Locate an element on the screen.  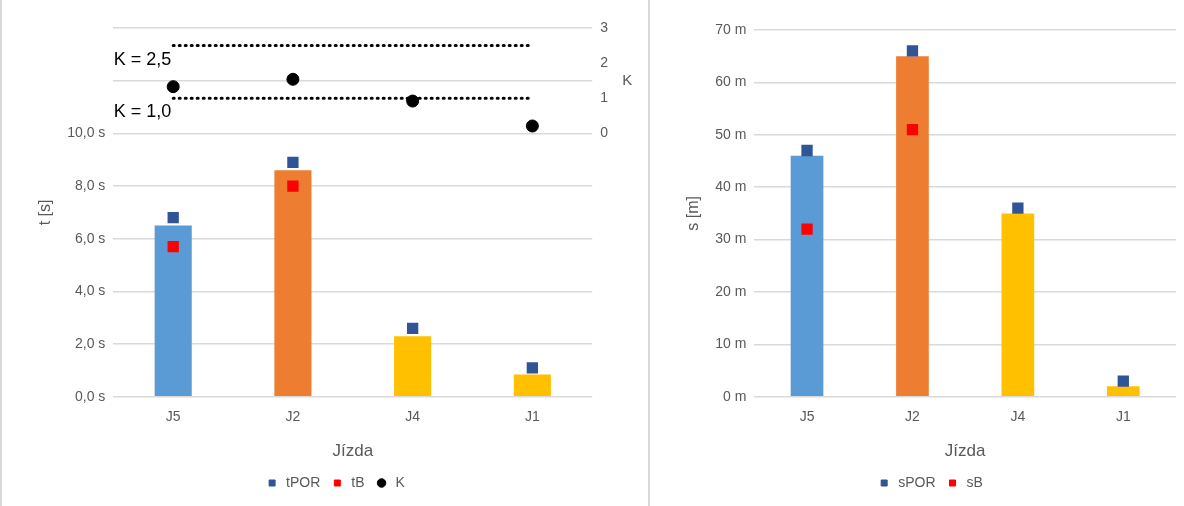
y-tick-label: 20 m is located at coordinates (731, 290).